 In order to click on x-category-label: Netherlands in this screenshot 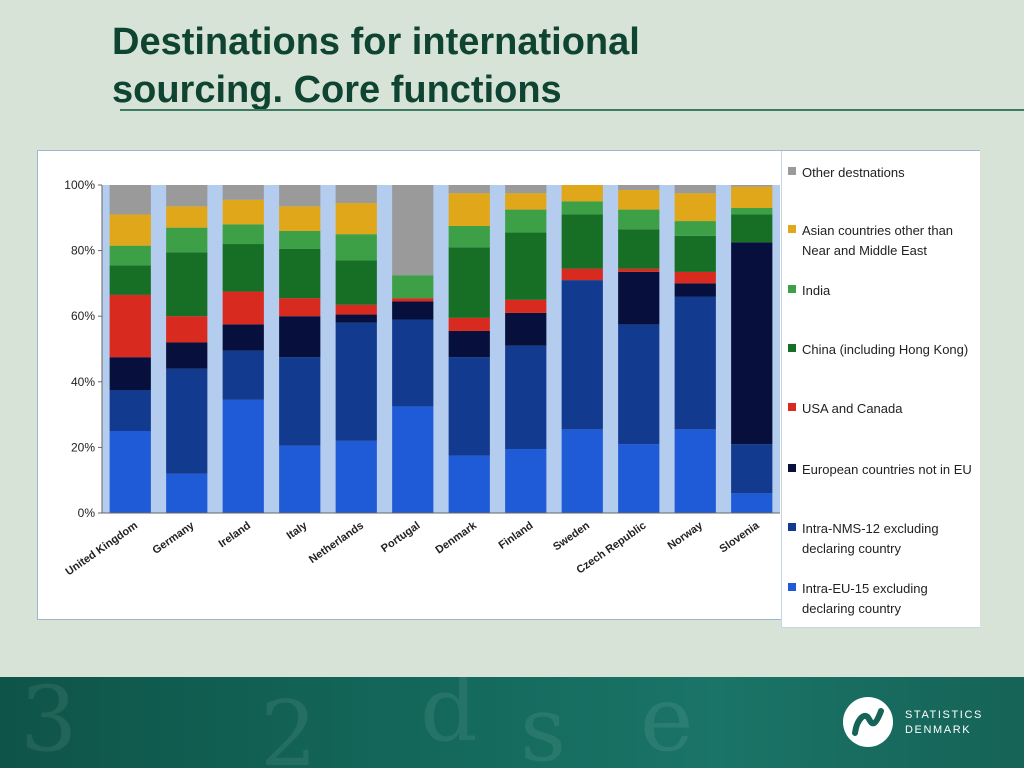, I will do `click(336, 543)`.